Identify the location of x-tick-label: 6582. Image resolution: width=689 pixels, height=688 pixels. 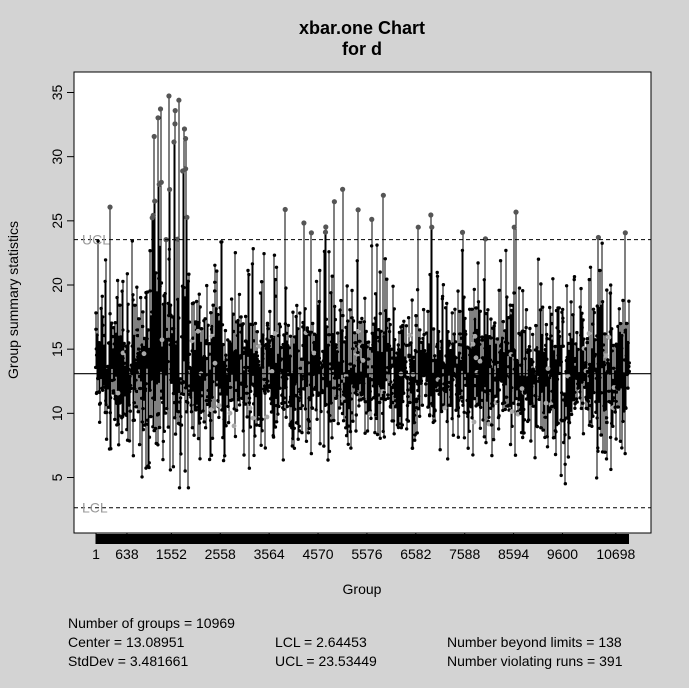
(415, 554).